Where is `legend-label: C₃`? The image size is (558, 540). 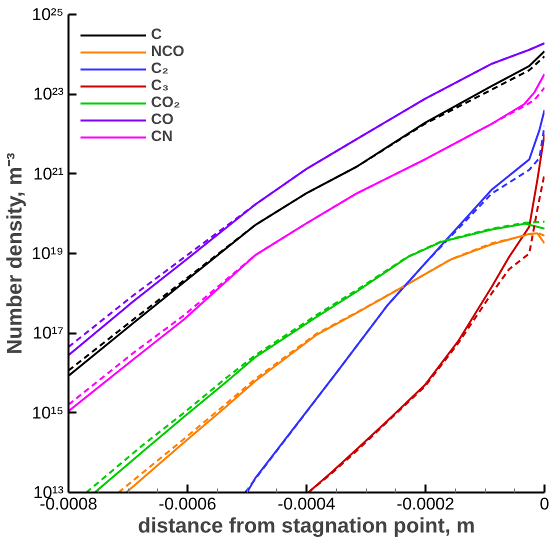 legend-label: C₃ is located at coordinates (160, 85).